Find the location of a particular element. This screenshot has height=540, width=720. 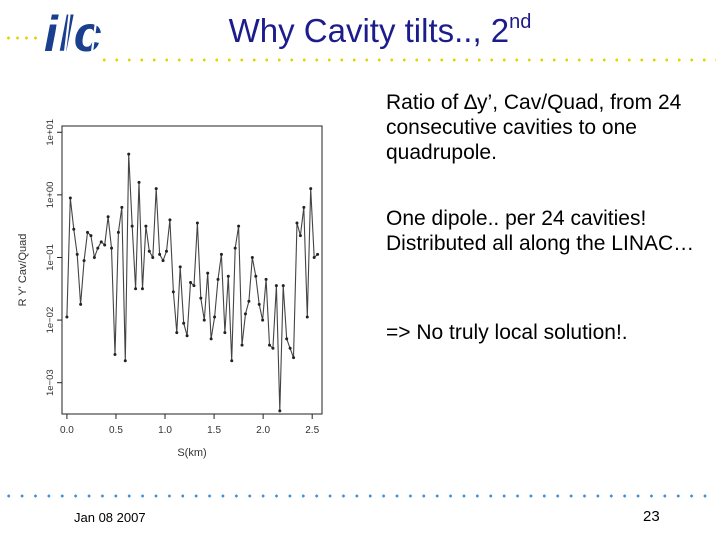

footer-date: Jan 08 2007 is located at coordinates (110, 517).